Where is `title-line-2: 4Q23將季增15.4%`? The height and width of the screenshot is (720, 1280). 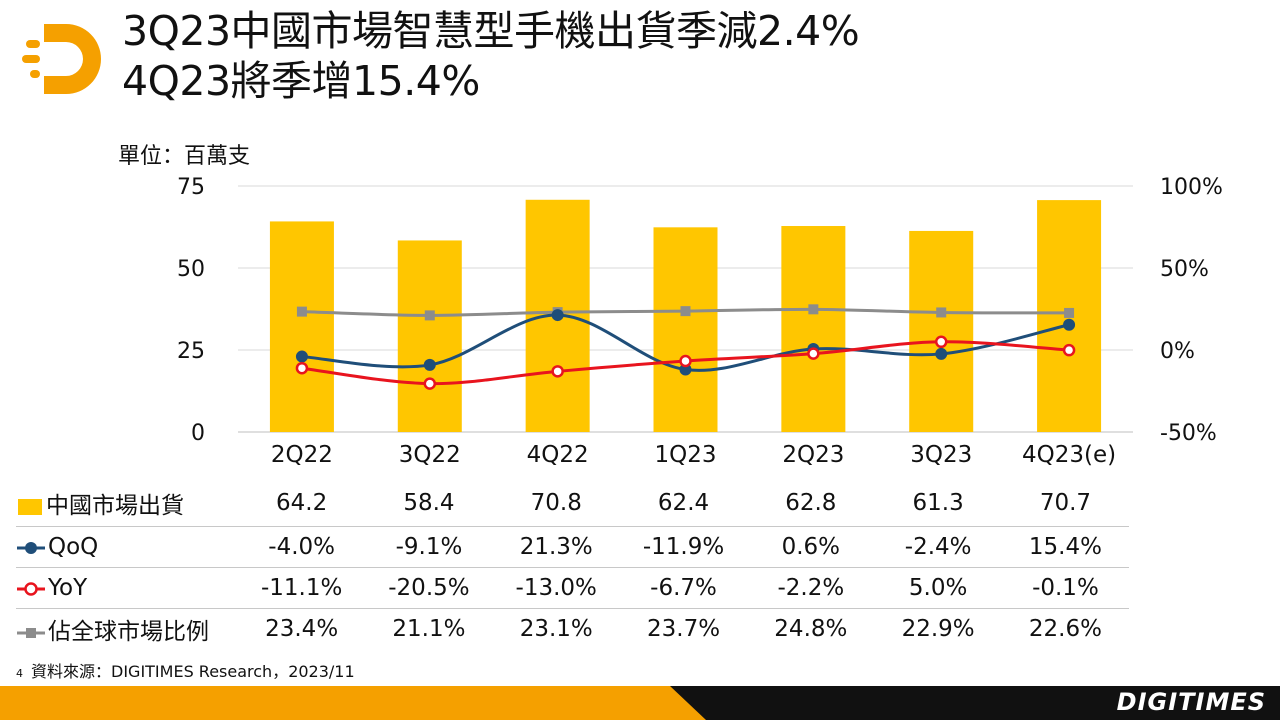
title-line-2: 4Q23將季增15.4% is located at coordinates (301, 81).